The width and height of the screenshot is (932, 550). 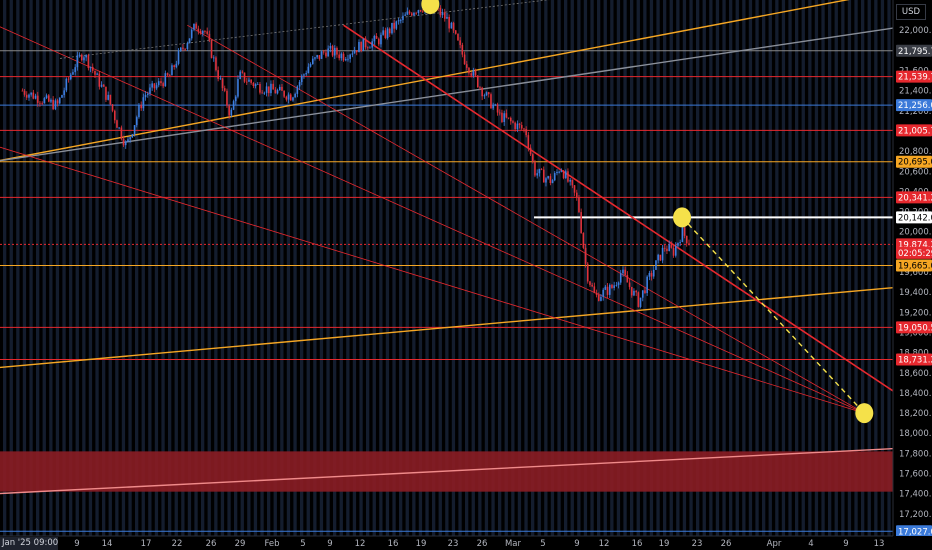 I want to click on time-axis-bg, so click(x=466, y=543).